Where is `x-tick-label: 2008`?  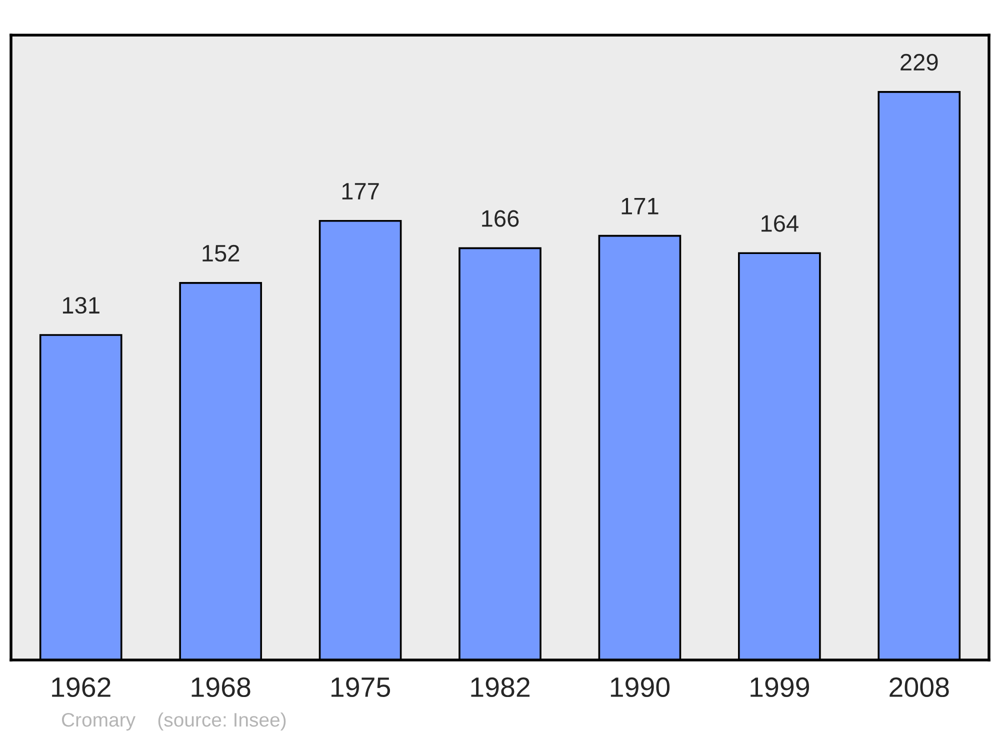 x-tick-label: 2008 is located at coordinates (919, 687).